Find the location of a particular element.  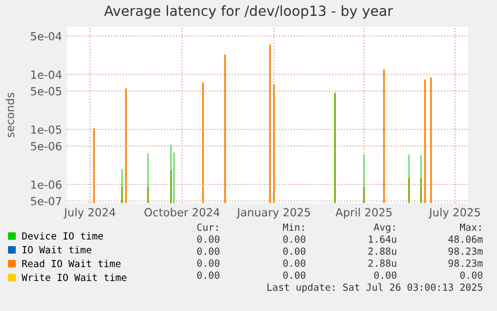

text: 1.64u is located at coordinates (382, 239).